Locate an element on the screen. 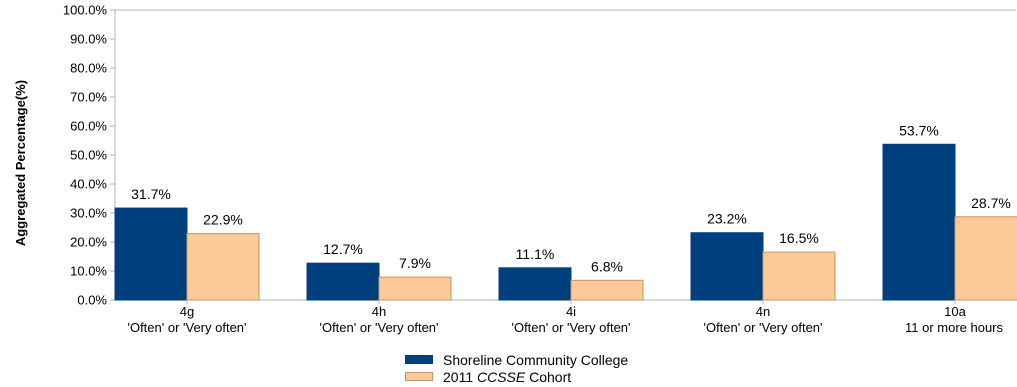 The image size is (1017, 387). data-label: 31.7% is located at coordinates (151, 194).